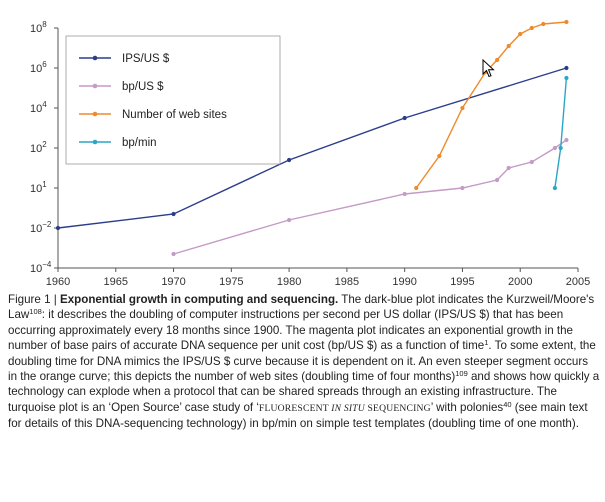 This screenshot has height=502, width=605. I want to click on y-tick-exponent: 8, so click(44, 24).